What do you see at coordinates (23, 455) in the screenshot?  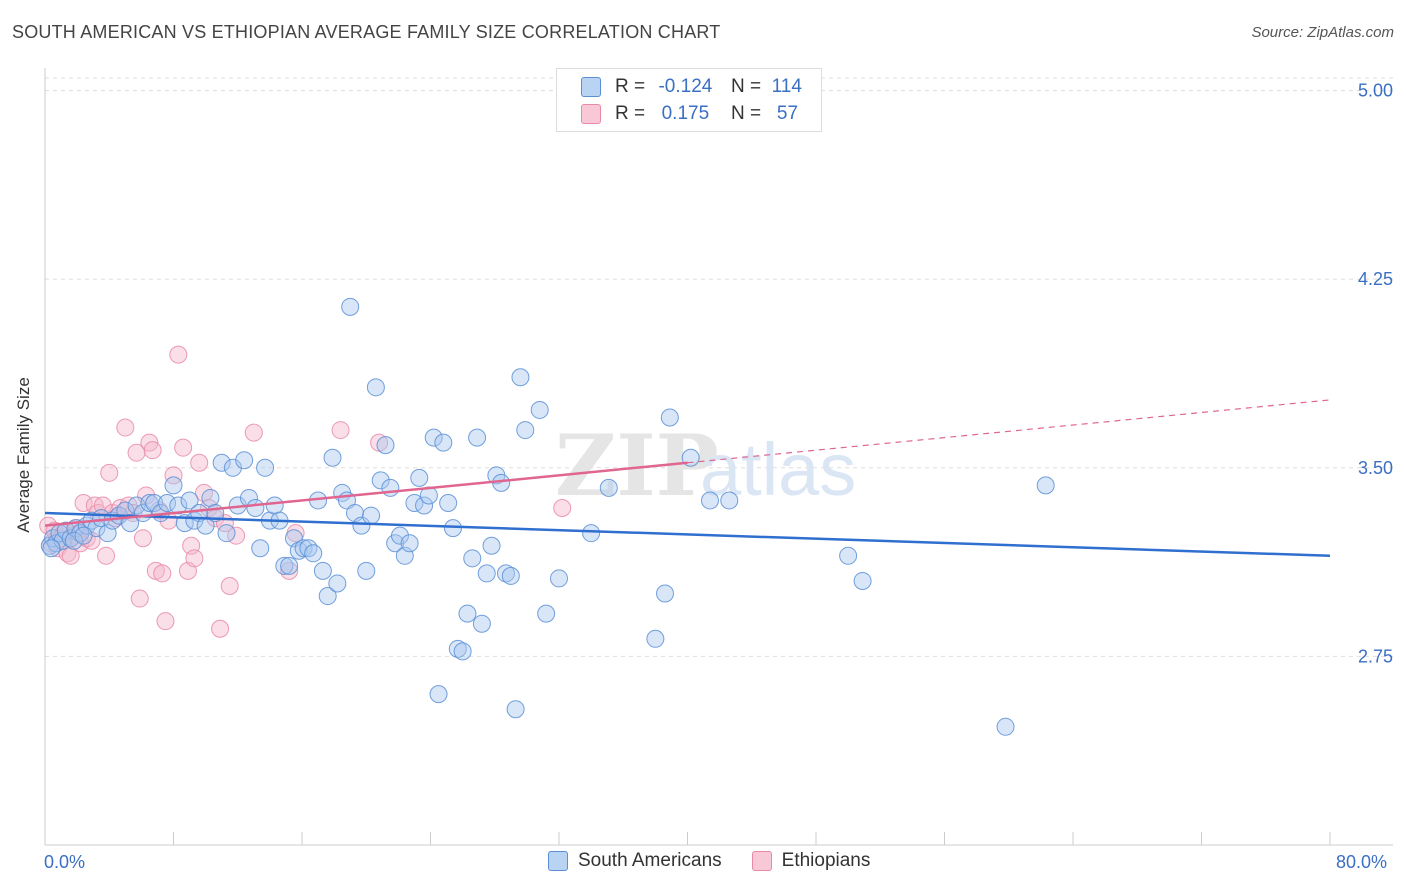 I see `y-axis-label: Average Family Size` at bounding box center [23, 455].